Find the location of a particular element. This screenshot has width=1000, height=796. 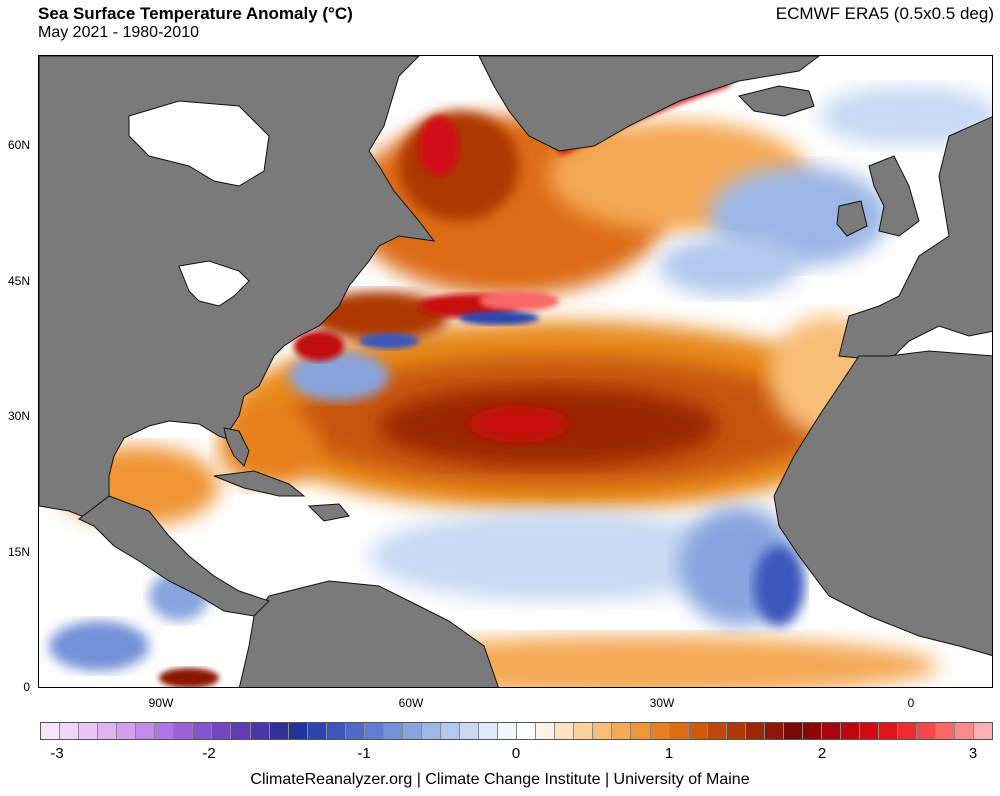

british-isles-land is located at coordinates (894, 196).